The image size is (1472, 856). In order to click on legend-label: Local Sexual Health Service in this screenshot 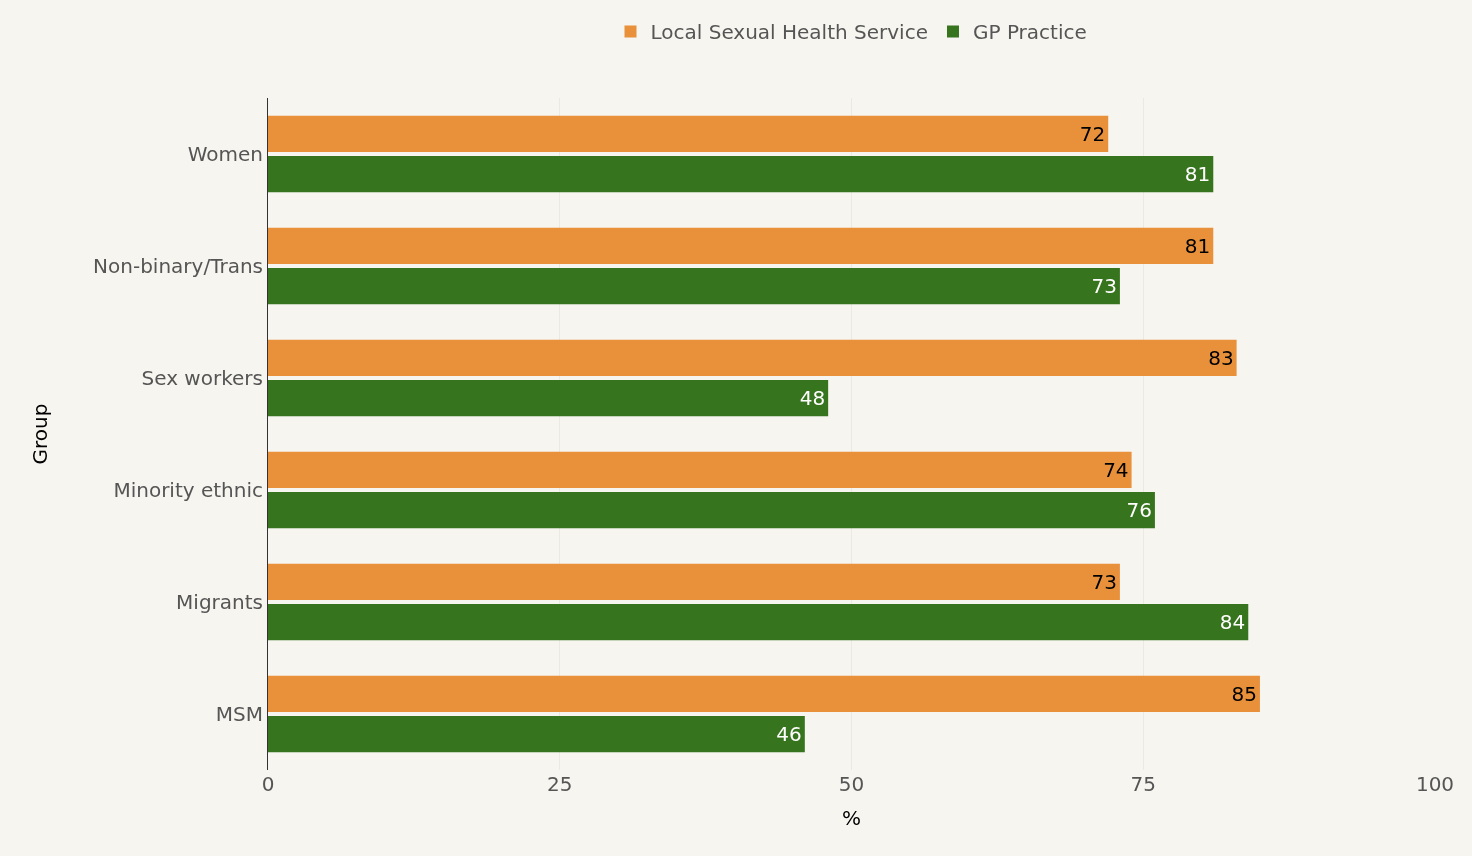, I will do `click(789, 32)`.